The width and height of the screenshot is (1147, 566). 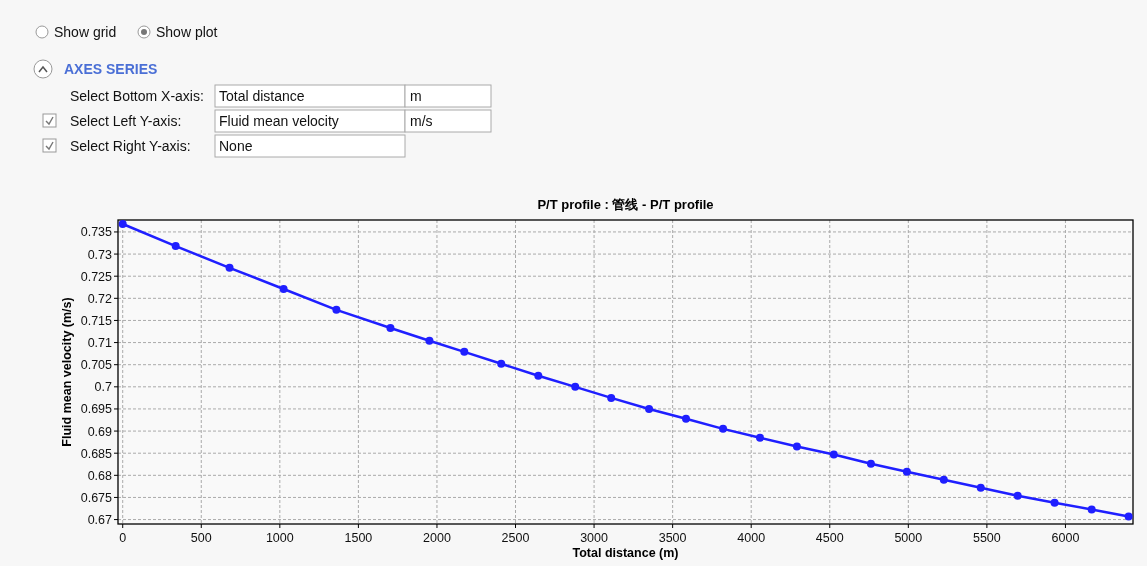 I want to click on text: m/s, so click(x=421, y=121).